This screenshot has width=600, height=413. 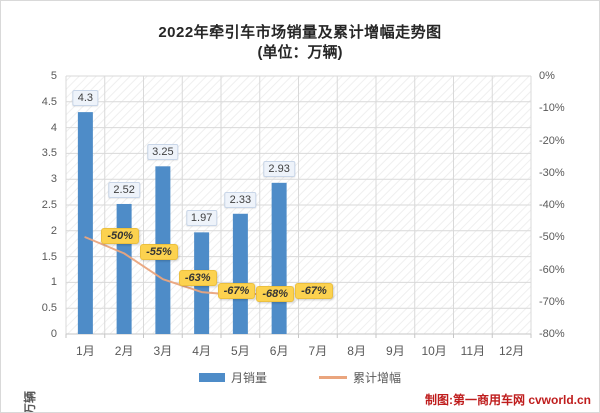 I want to click on x-axis-label-10月: 10月, so click(x=434, y=351).